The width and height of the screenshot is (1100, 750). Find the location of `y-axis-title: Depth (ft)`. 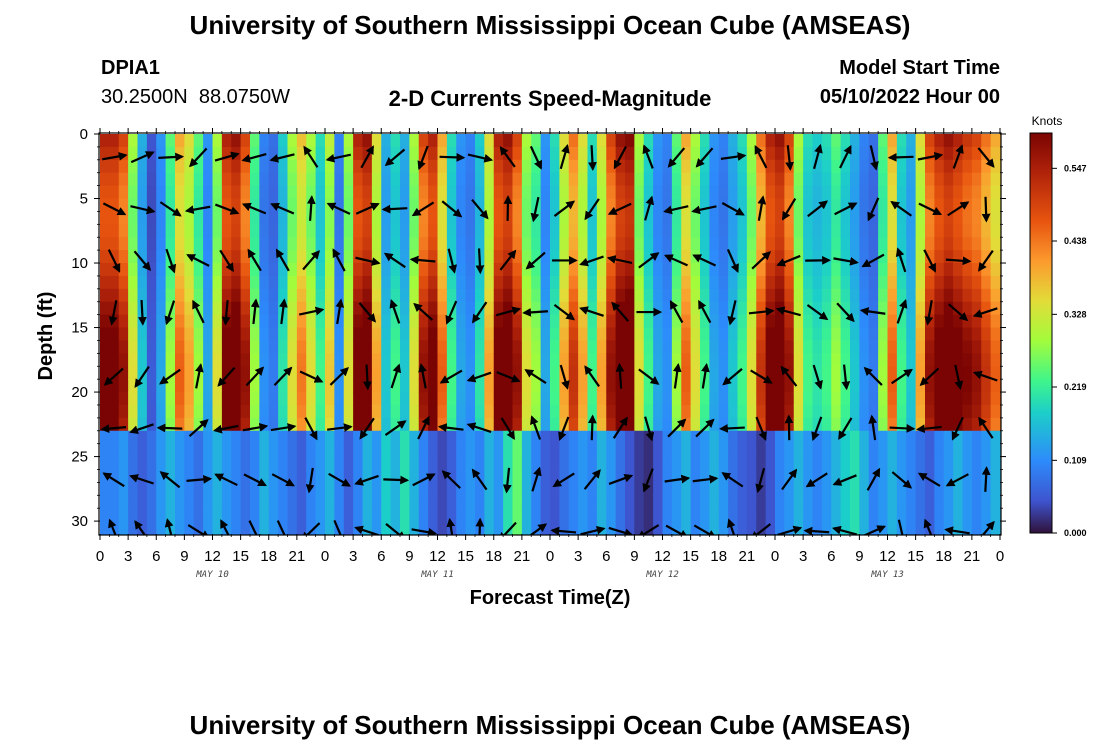

y-axis-title: Depth (ft) is located at coordinates (46, 336).